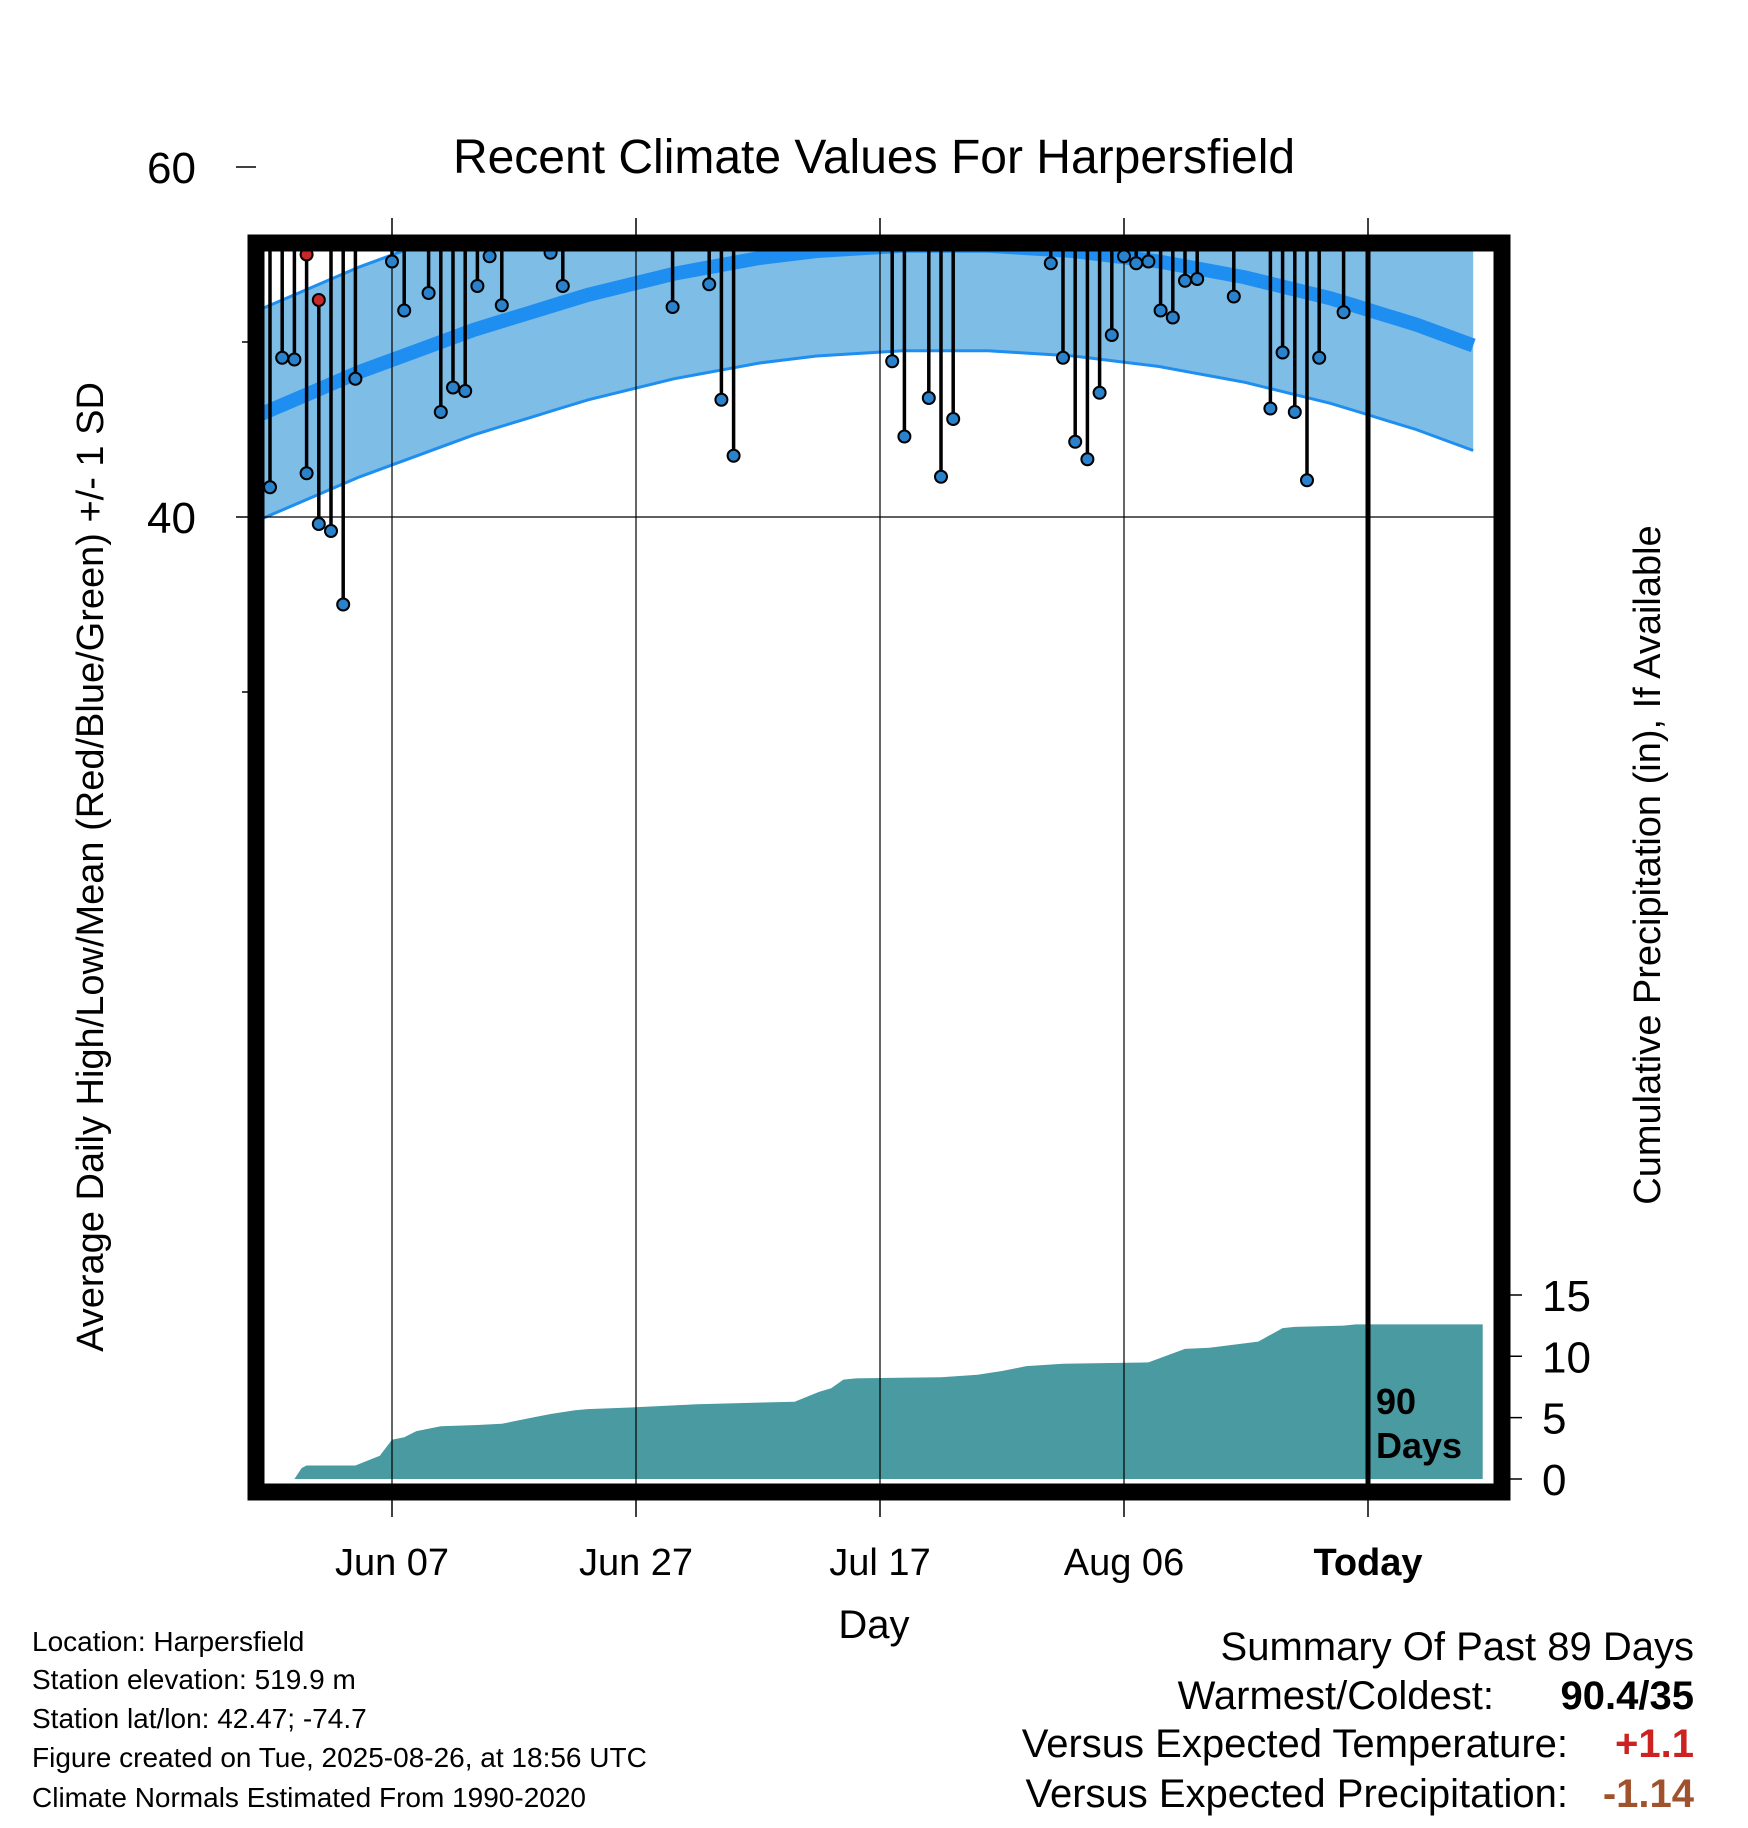 Image resolution: width=1748 pixels, height=1828 pixels. What do you see at coordinates (1566, 1296) in the screenshot?
I see `y2-tick-label: 15` at bounding box center [1566, 1296].